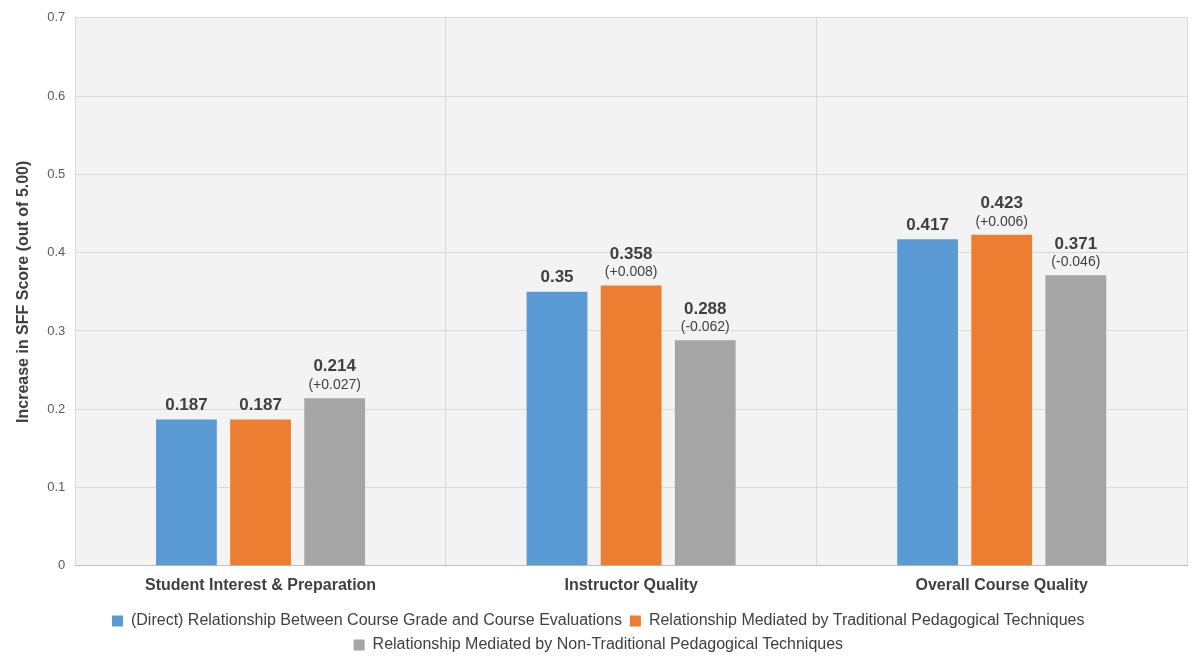 The image size is (1197, 663). Describe the element at coordinates (608, 644) in the screenshot. I see `legend-label: Relationship Mediated by Non-Traditional Pedagogical Techniques` at that location.